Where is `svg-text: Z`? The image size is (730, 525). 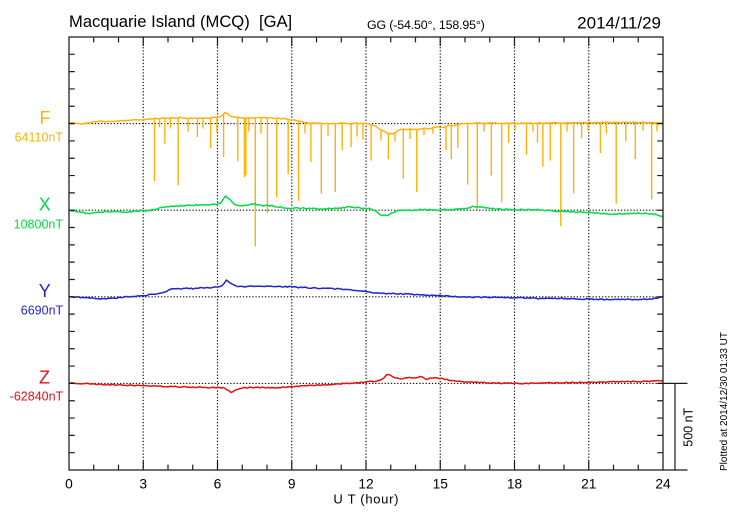
svg-text: Z is located at coordinates (44, 378).